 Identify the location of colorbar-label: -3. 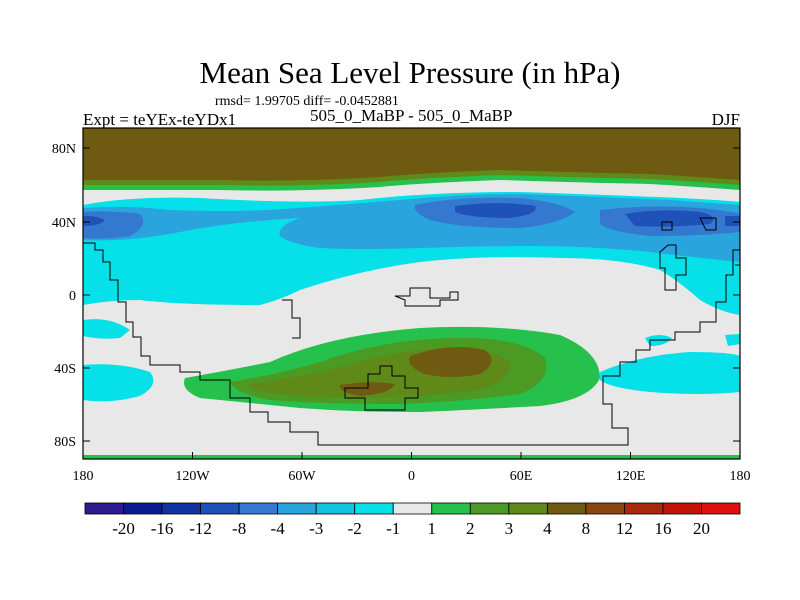
(316, 528).